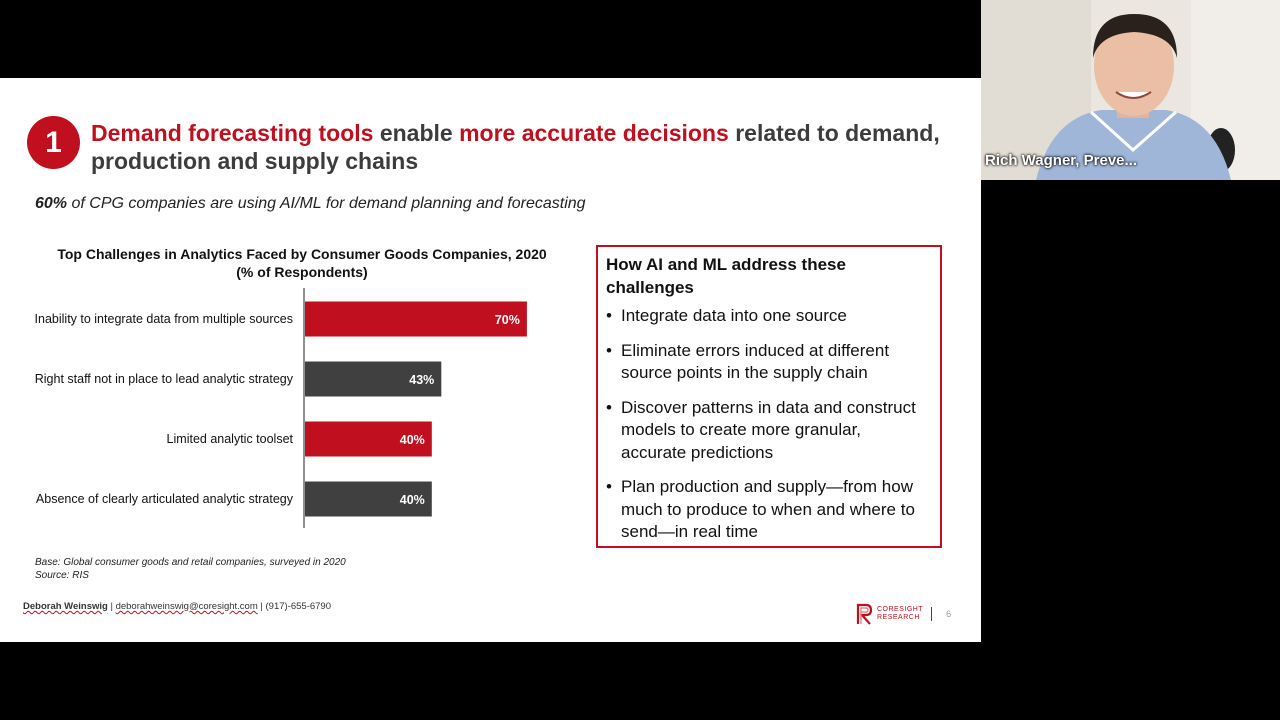  Describe the element at coordinates (507, 320) in the screenshot. I see `chart-data-label: 70%` at that location.